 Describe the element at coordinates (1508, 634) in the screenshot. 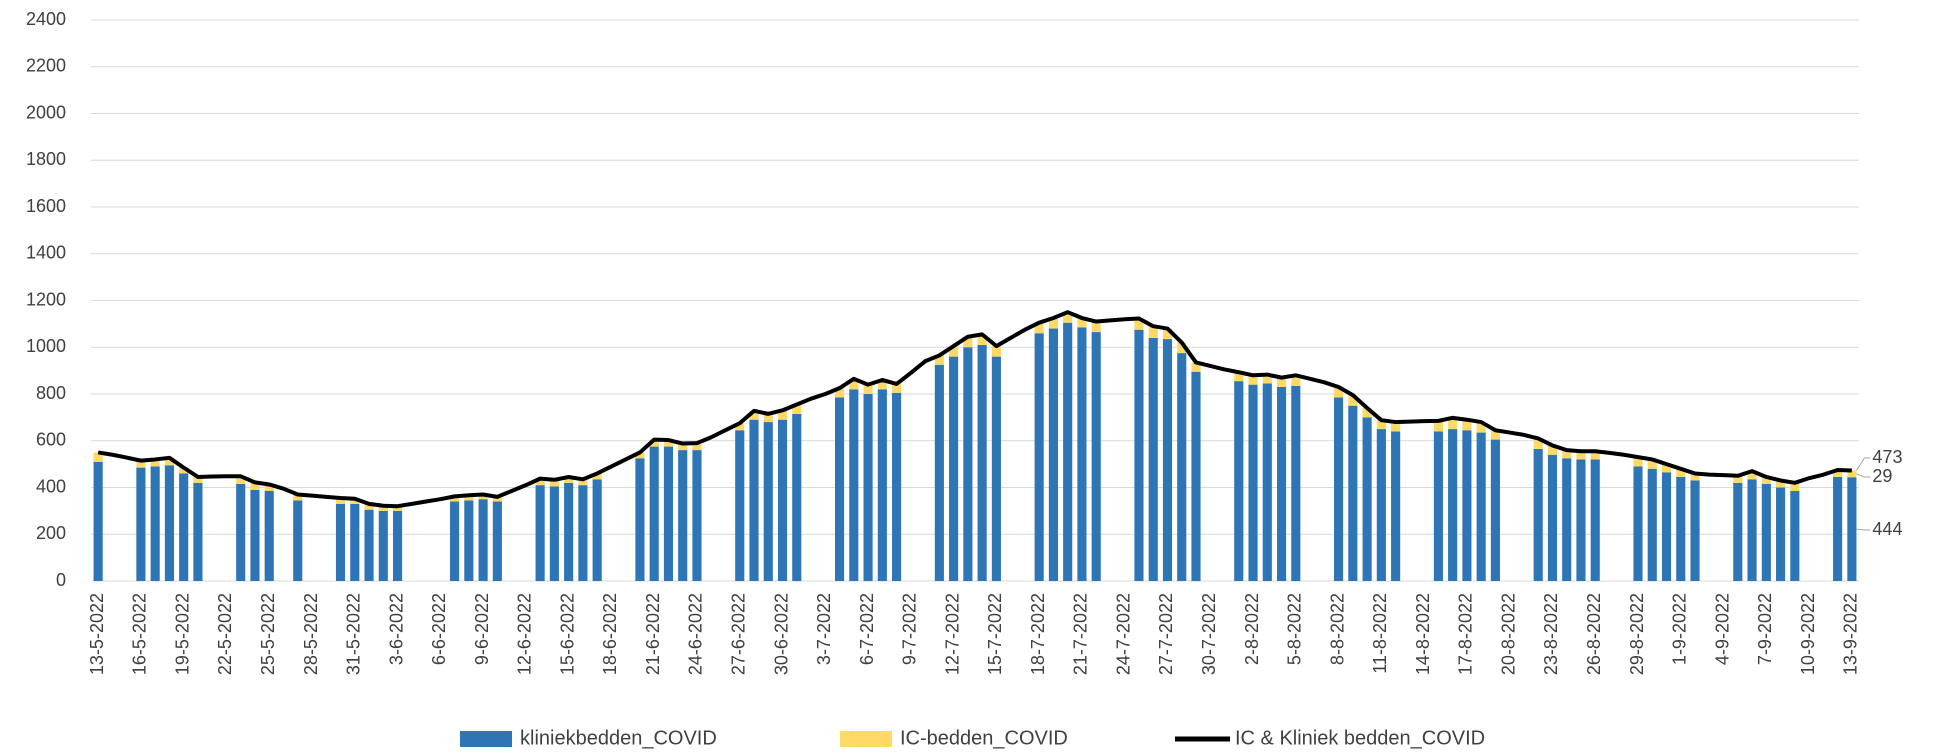

I see `x-tick-label: 20-8-2022` at that location.